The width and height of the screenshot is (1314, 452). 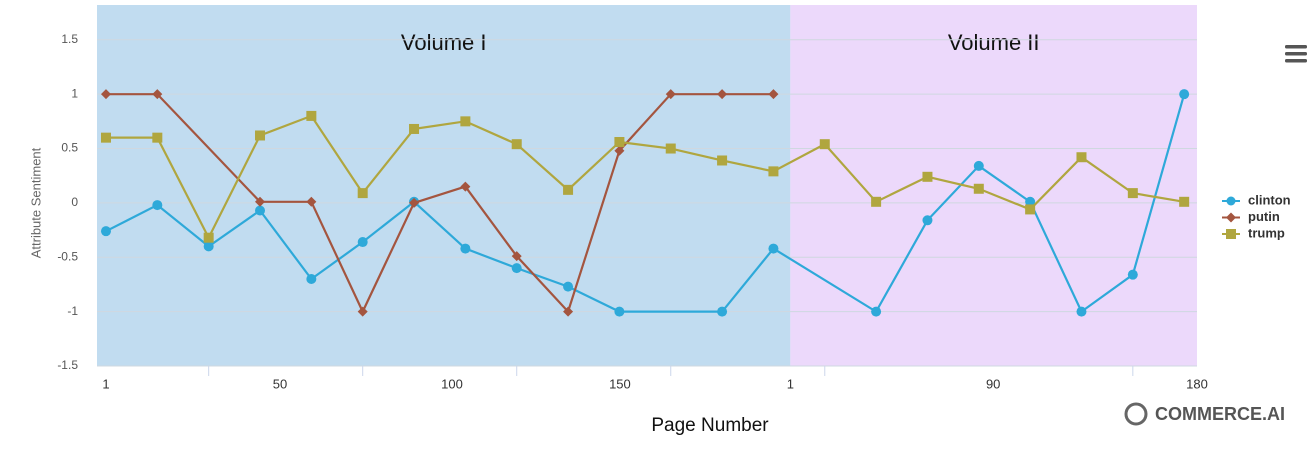 I want to click on legend-label: putin, so click(x=1264, y=216).